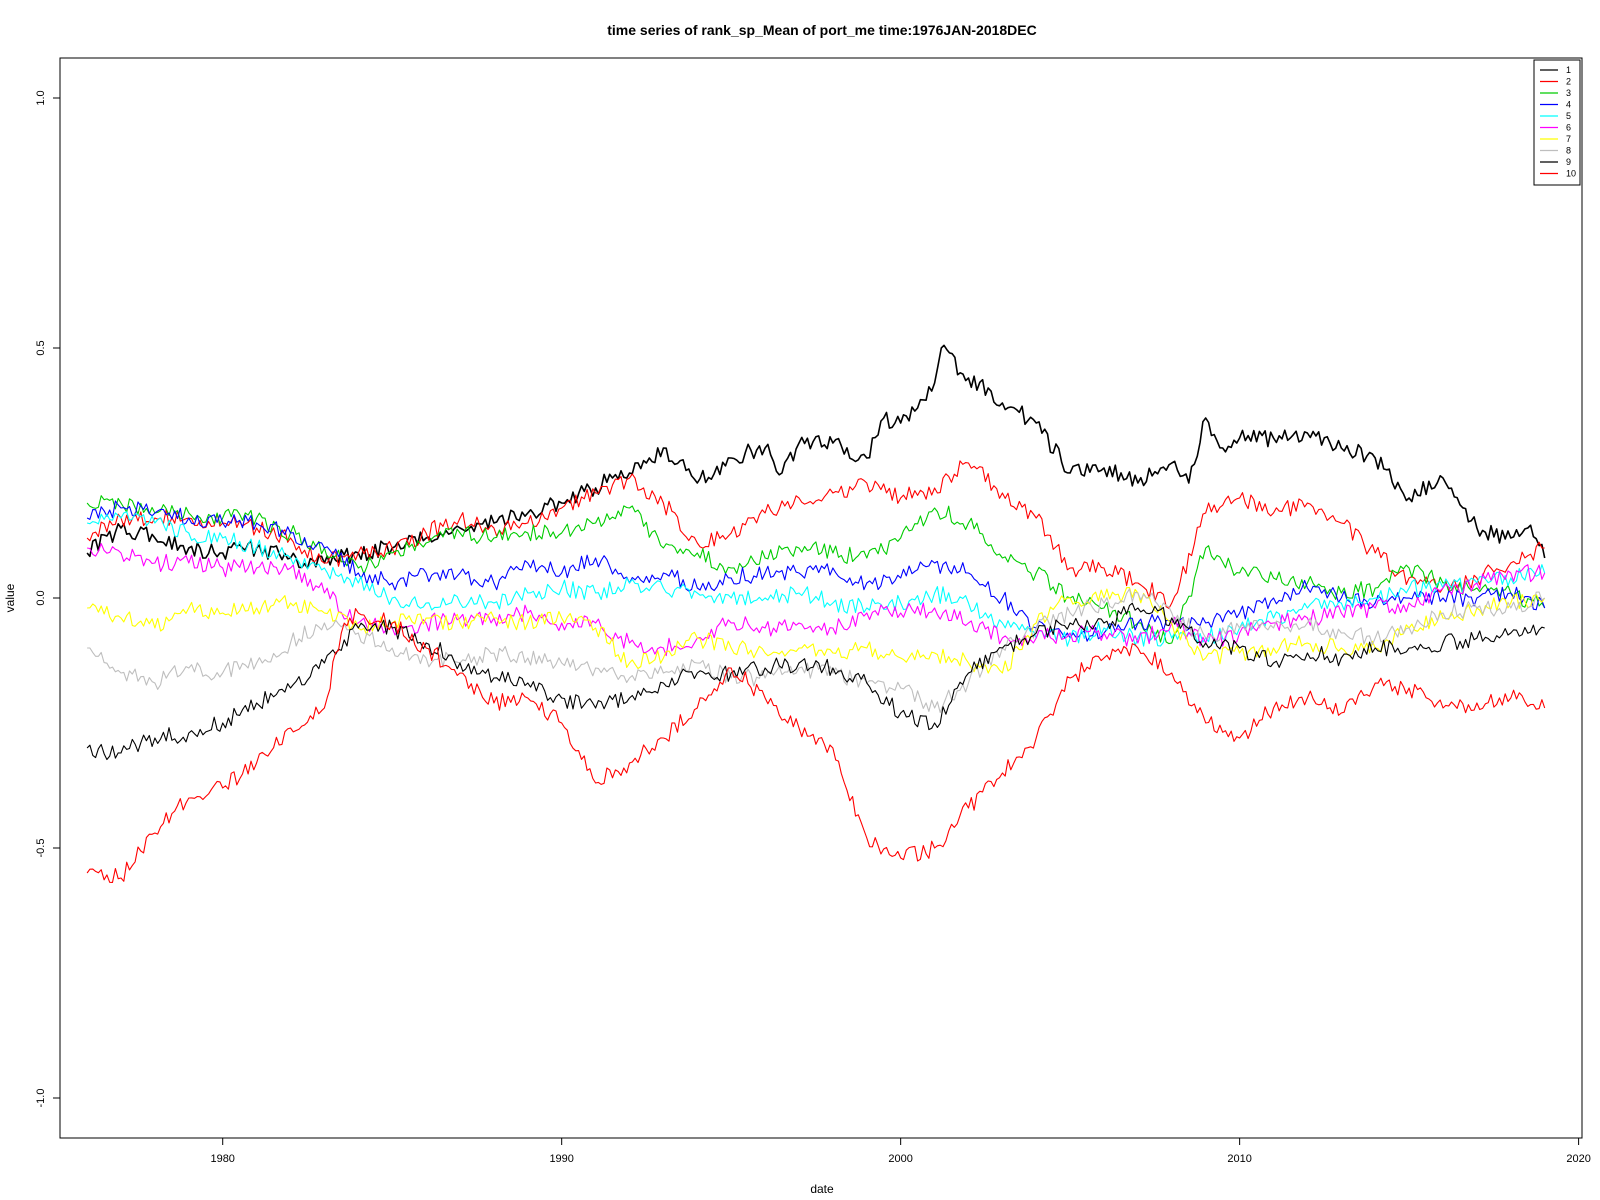 The height and width of the screenshot is (1200, 1600). What do you see at coordinates (1239, 1159) in the screenshot?
I see `x-tick-label: 2010` at bounding box center [1239, 1159].